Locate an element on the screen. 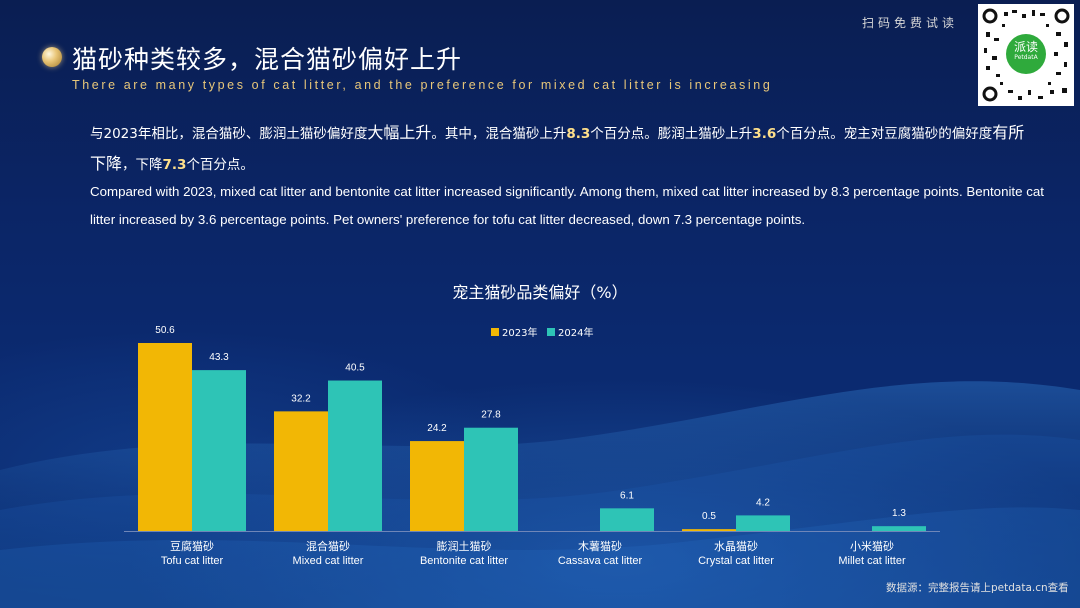 This screenshot has height=608, width=1080. summary-cn-part: 与2023年相比，混合猫砂、膨润土猫砂偏好度 is located at coordinates (229, 134).